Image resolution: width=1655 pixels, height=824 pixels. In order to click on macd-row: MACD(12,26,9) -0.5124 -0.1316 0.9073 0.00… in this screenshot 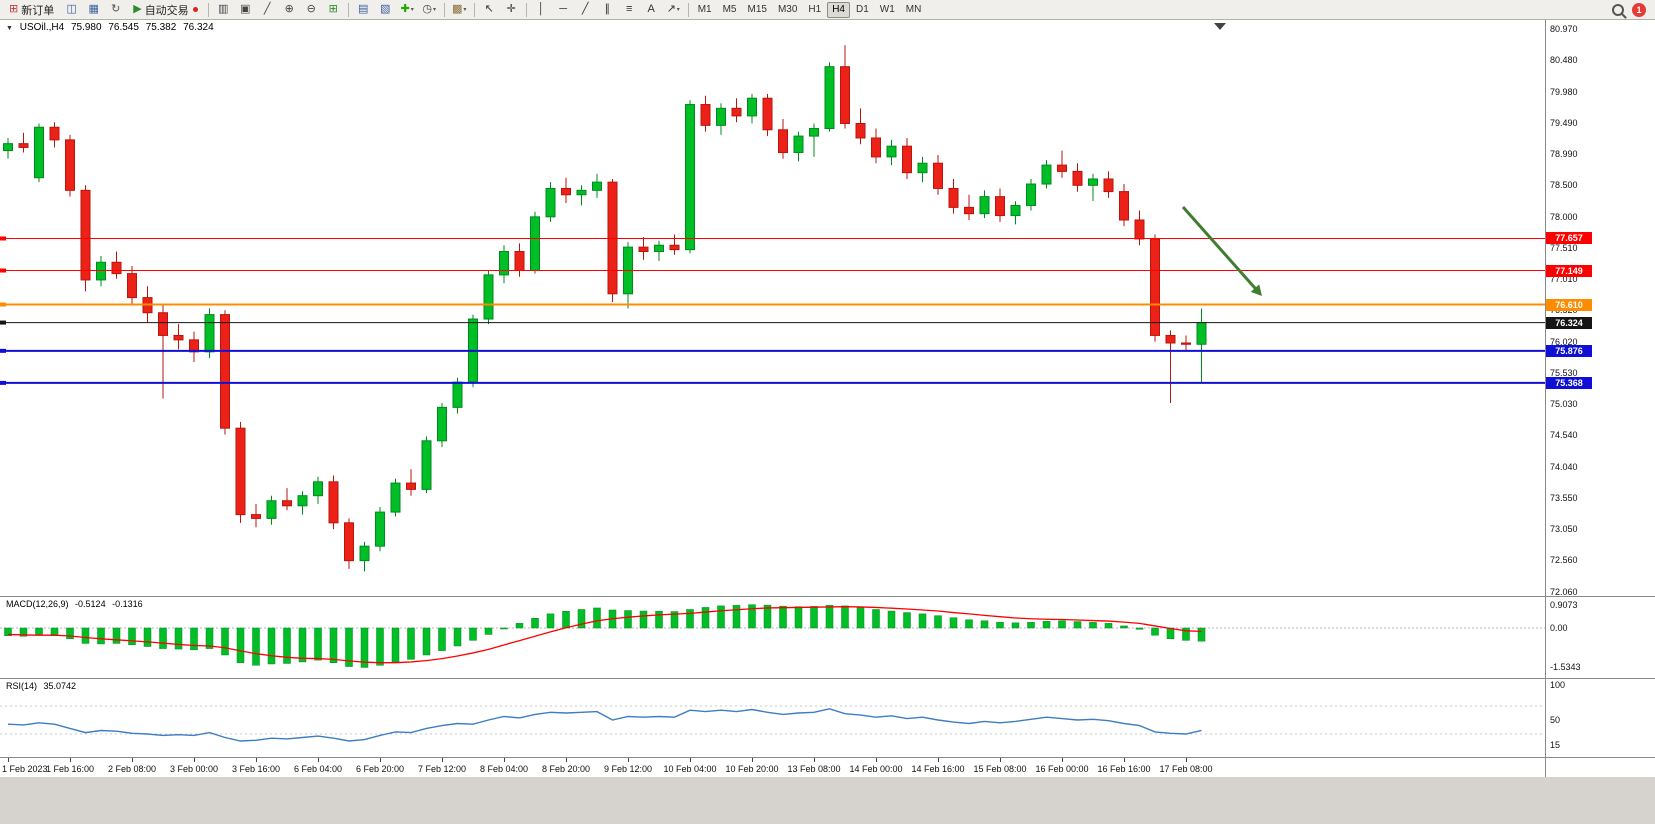, I will do `click(827, 637)`.